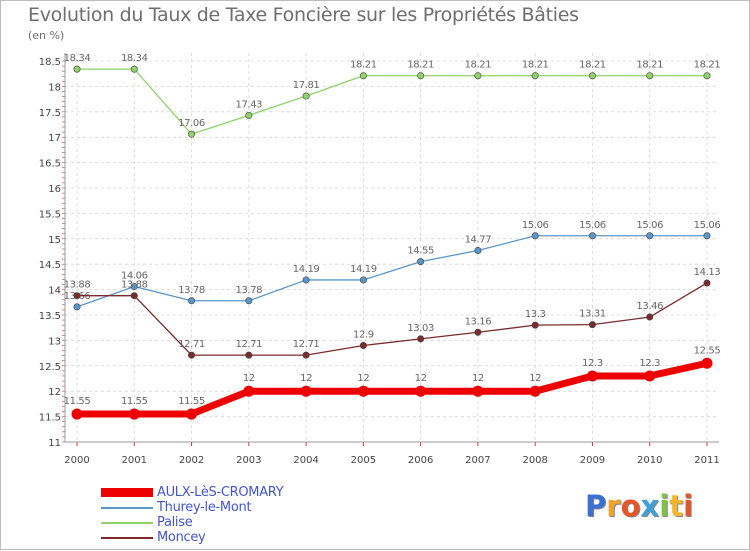 This screenshot has width=750, height=551. I want to click on data-label-moncey: 13.31, so click(592, 314).